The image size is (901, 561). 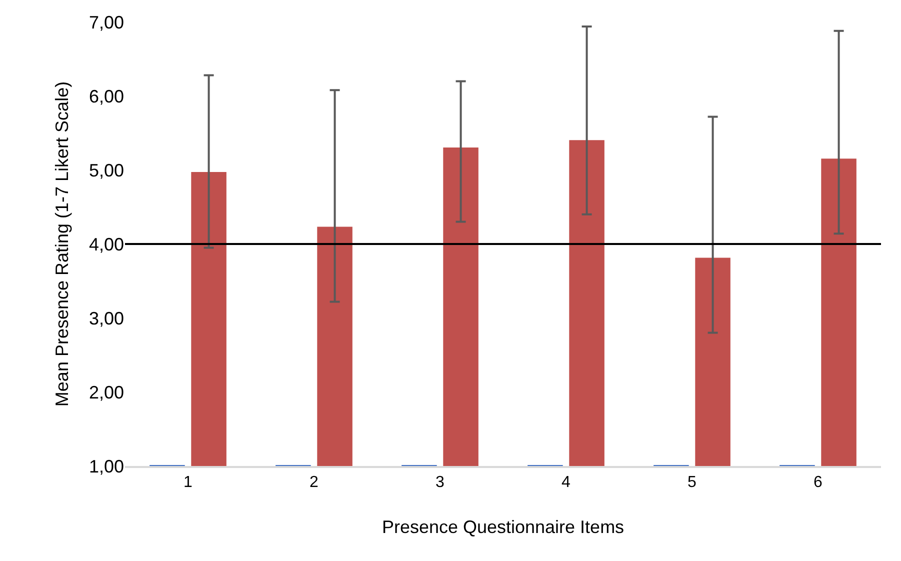 I want to click on y-tick-label: 1,00, so click(x=106, y=466).